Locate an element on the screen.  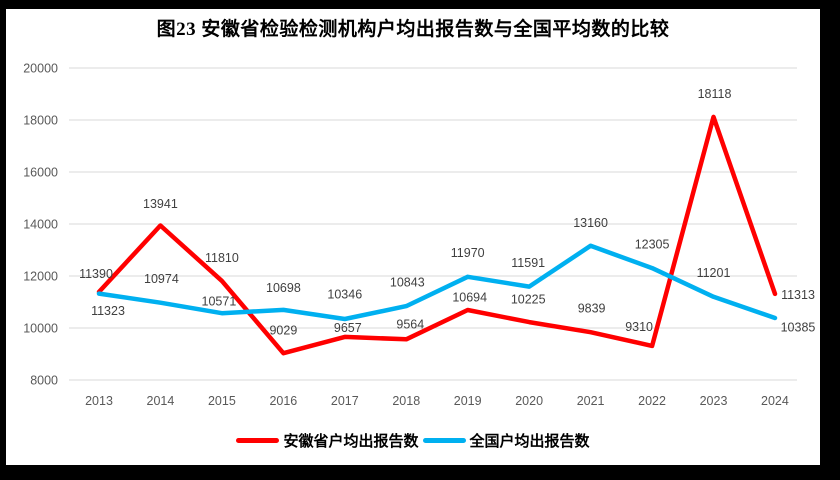
x-tick-label: 2021 is located at coordinates (591, 401).